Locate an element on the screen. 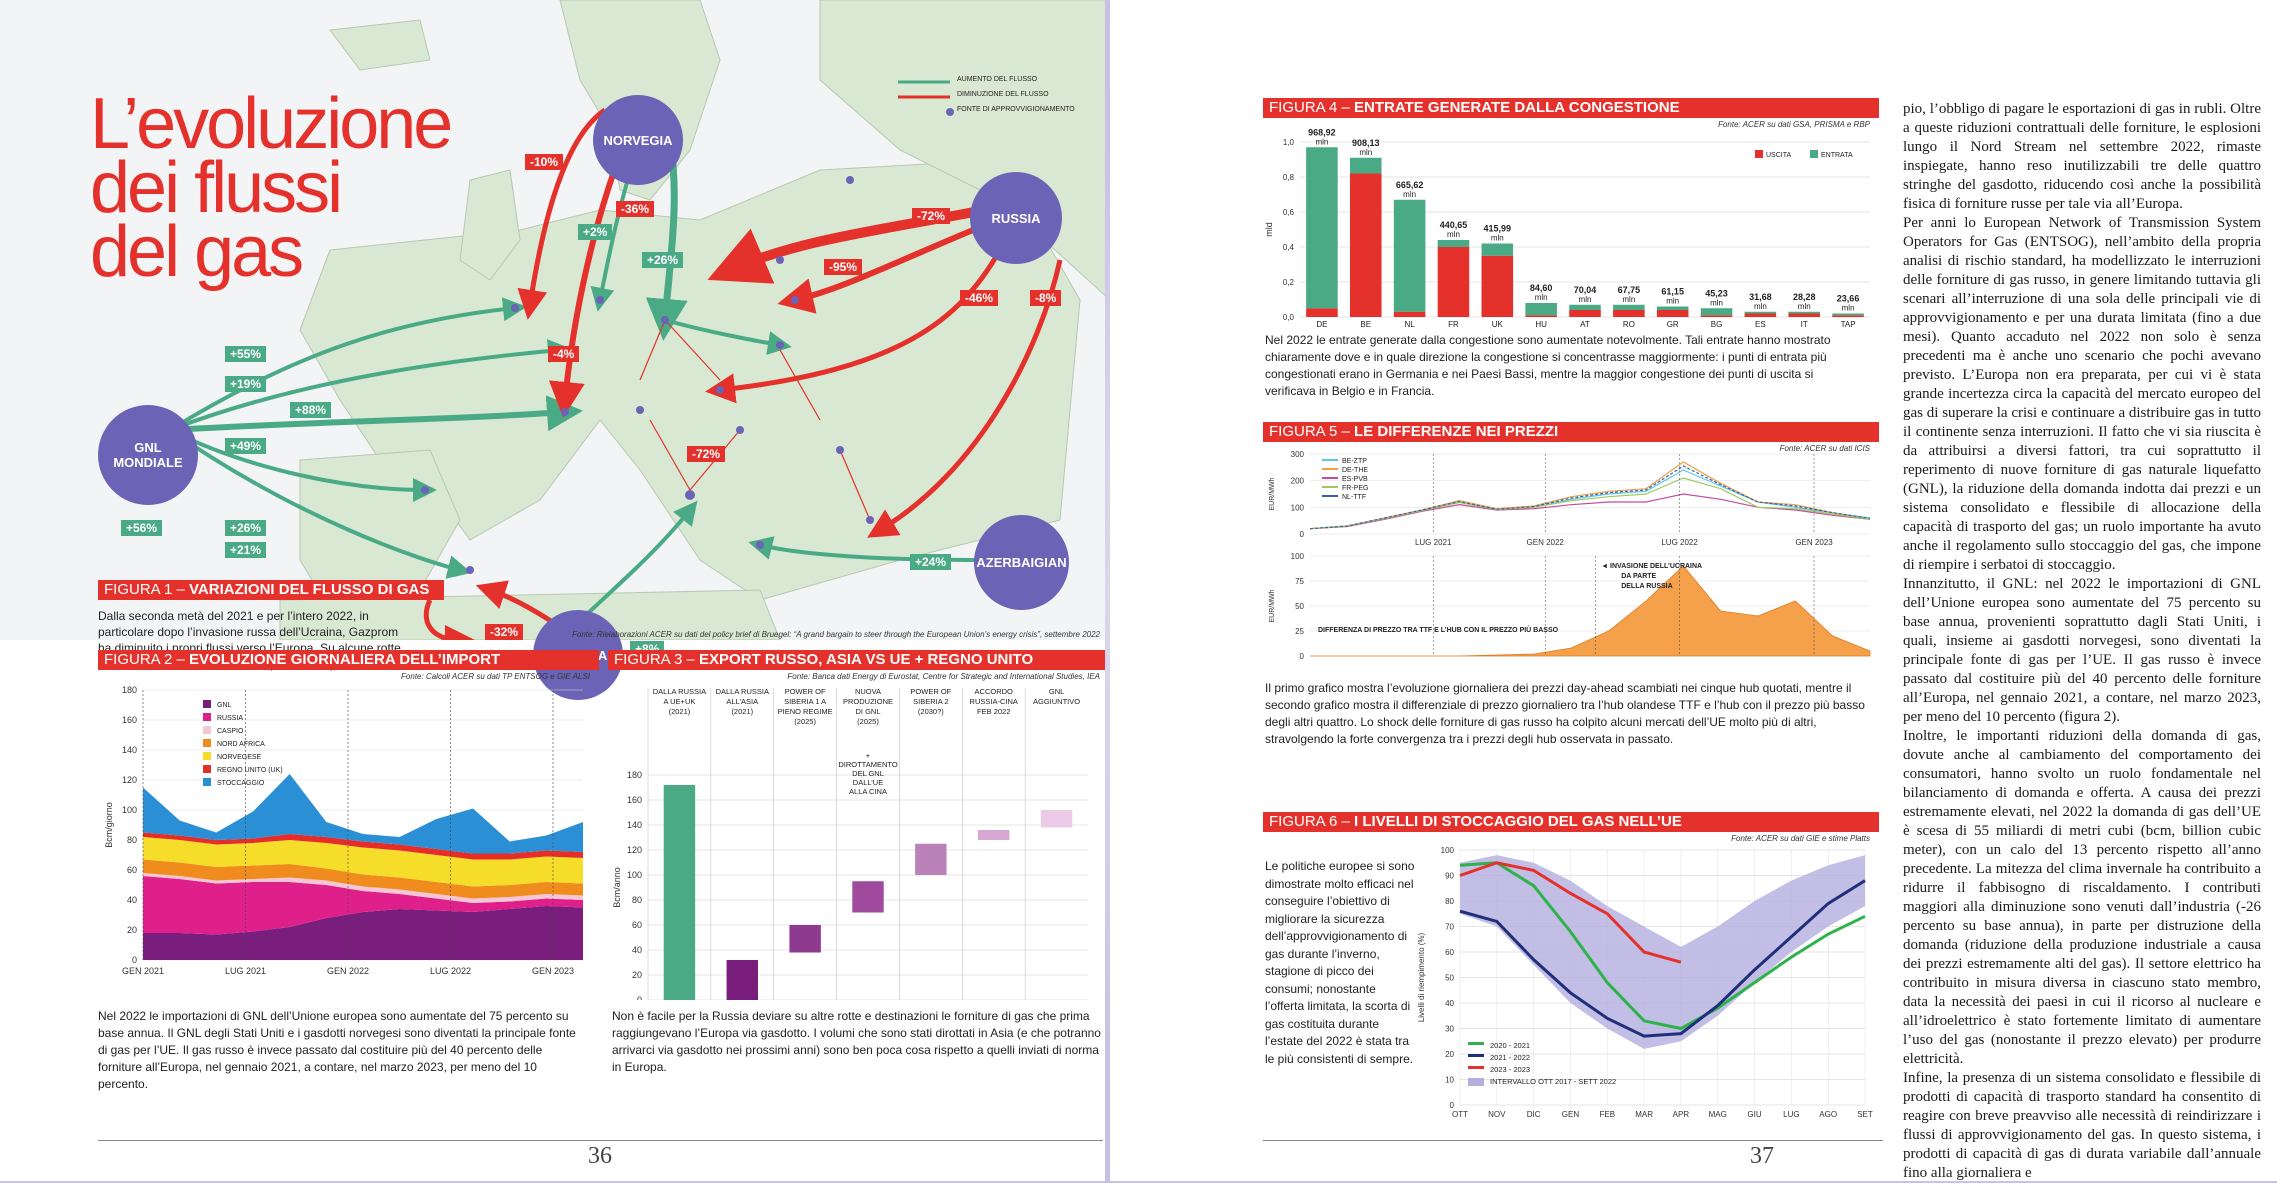  fig5-x-tick: GEN 2023 is located at coordinates (1814, 542).